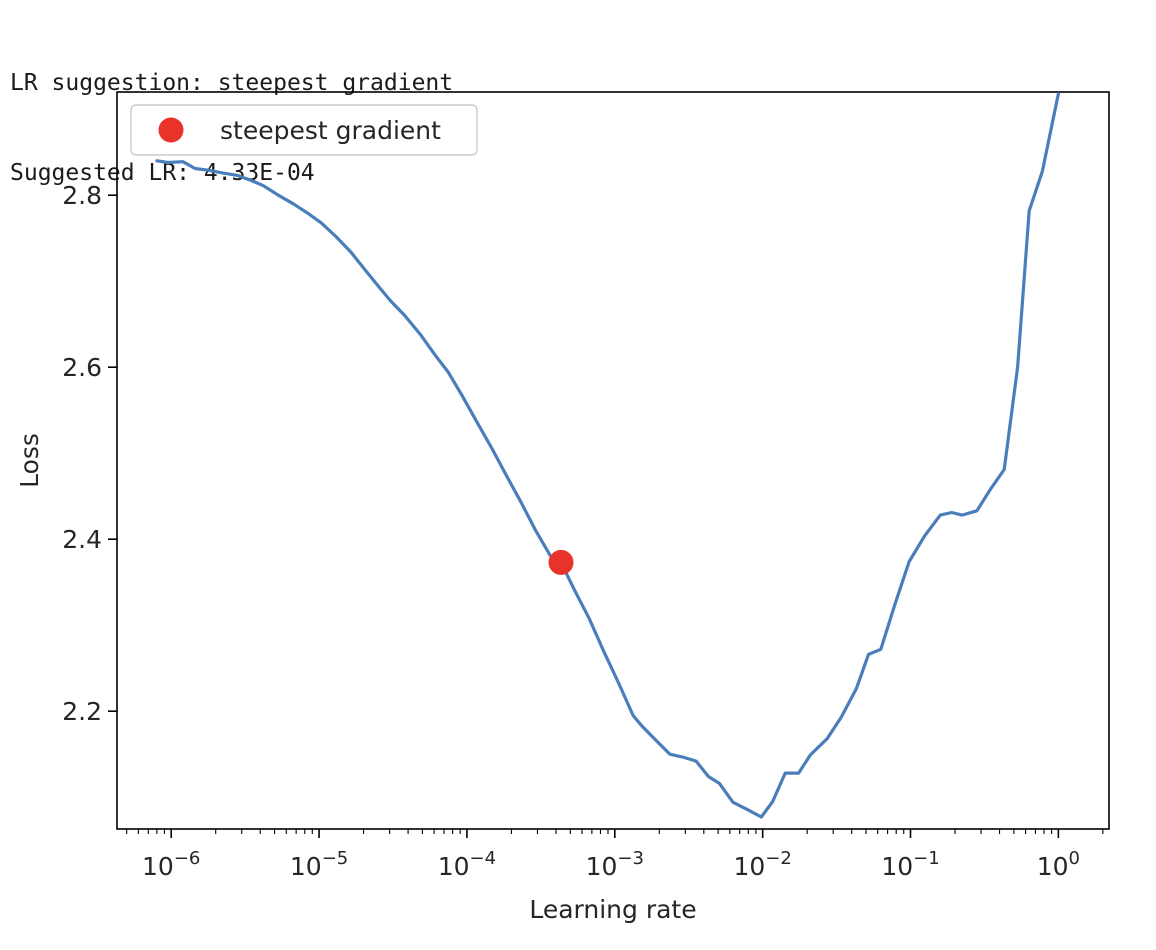  What do you see at coordinates (467, 864) in the screenshot?
I see `x-tick-label: 10⁻⁴` at bounding box center [467, 864].